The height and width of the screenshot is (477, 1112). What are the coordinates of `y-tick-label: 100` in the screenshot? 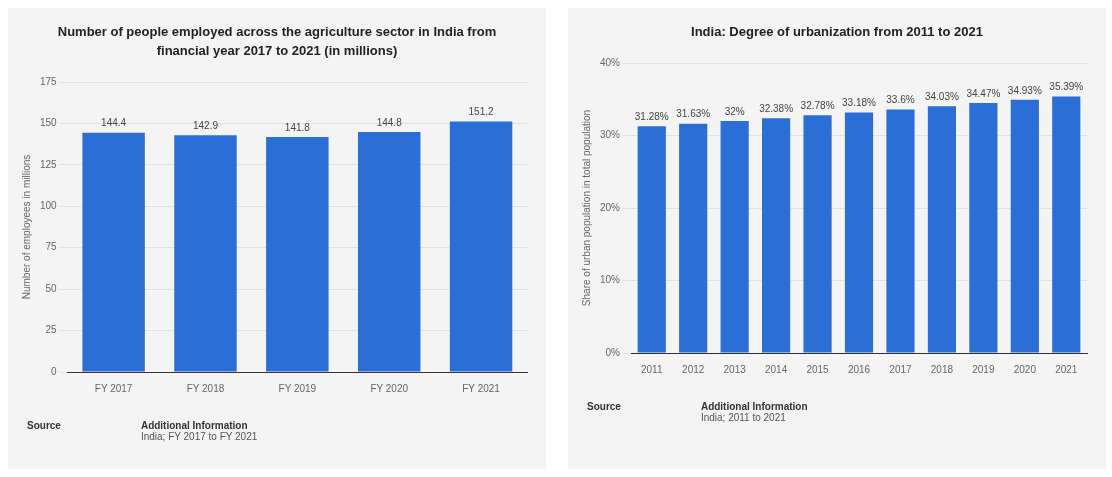 It's located at (49, 206).